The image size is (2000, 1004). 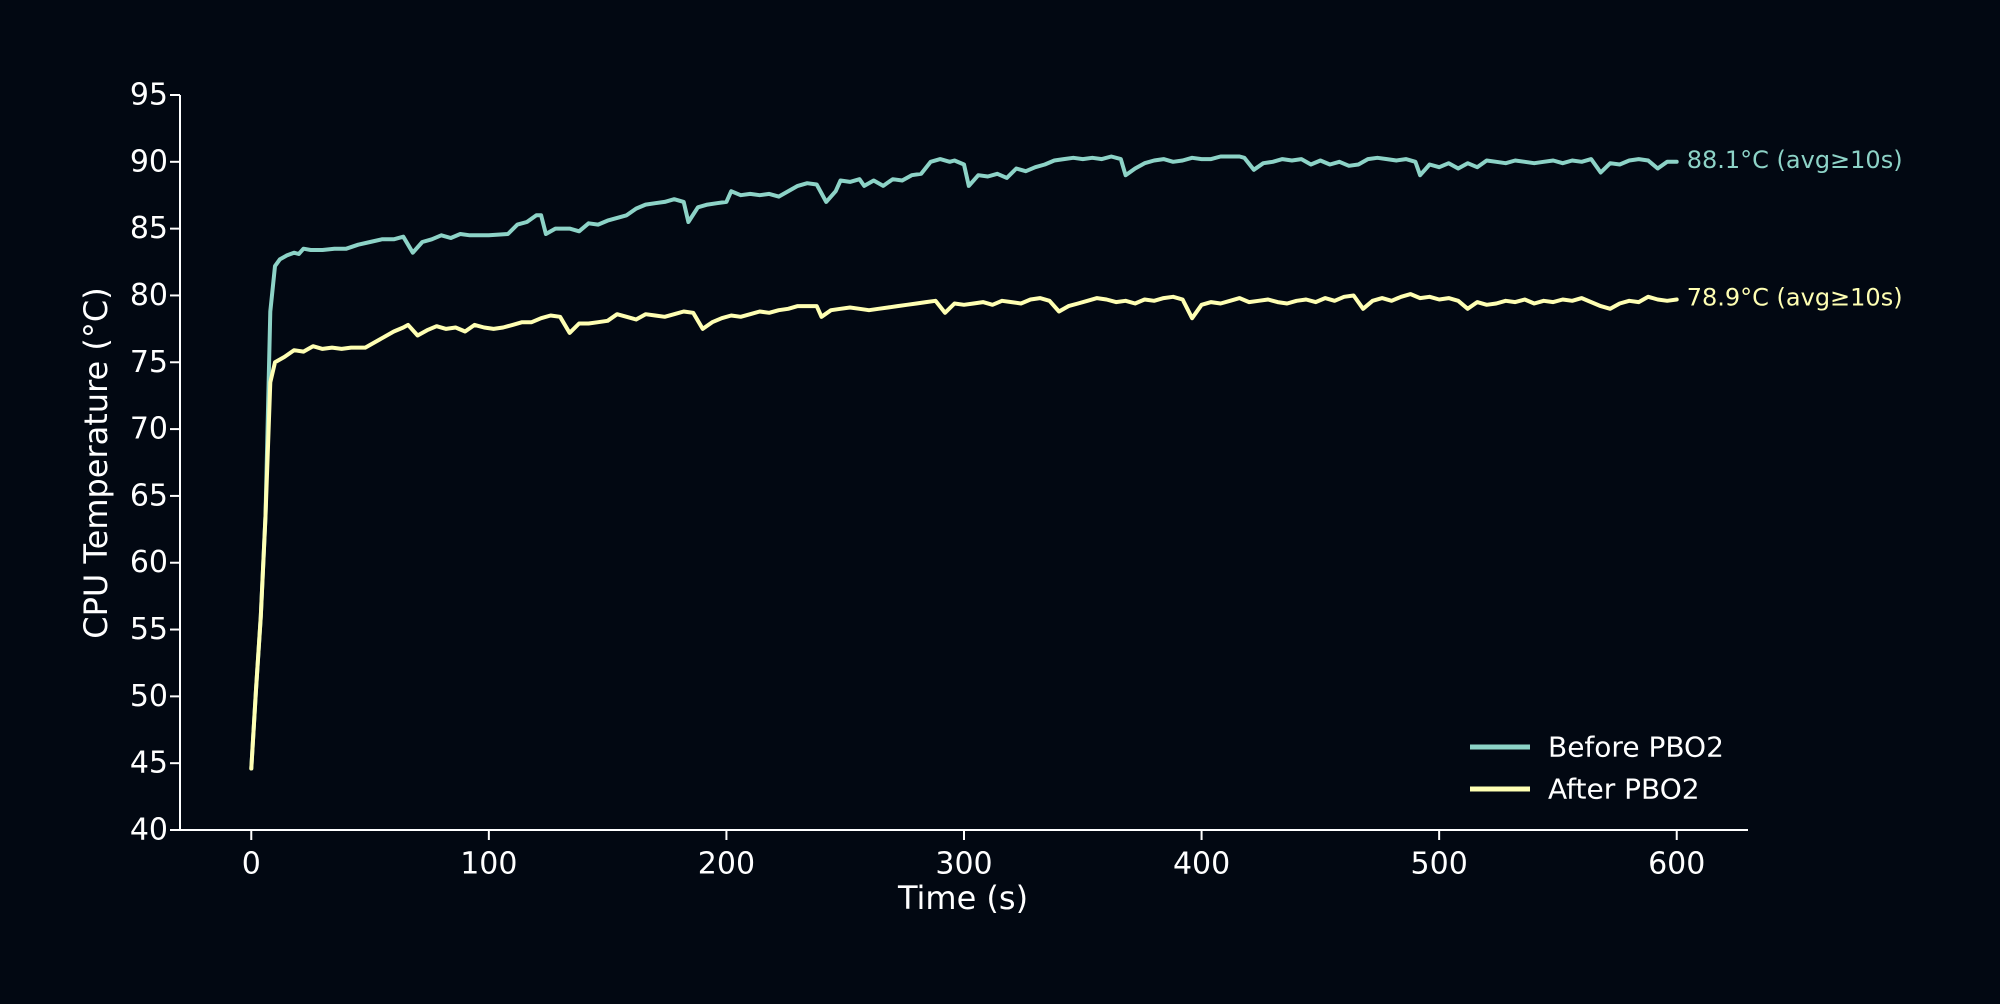 What do you see at coordinates (149, 295) in the screenshot?
I see `y-tick-label: 80` at bounding box center [149, 295].